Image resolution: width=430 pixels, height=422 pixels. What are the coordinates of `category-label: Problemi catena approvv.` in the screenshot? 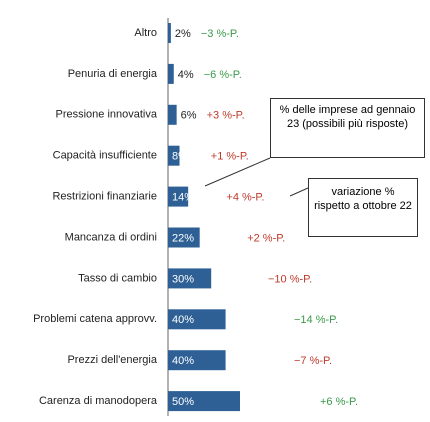 It's located at (95, 319).